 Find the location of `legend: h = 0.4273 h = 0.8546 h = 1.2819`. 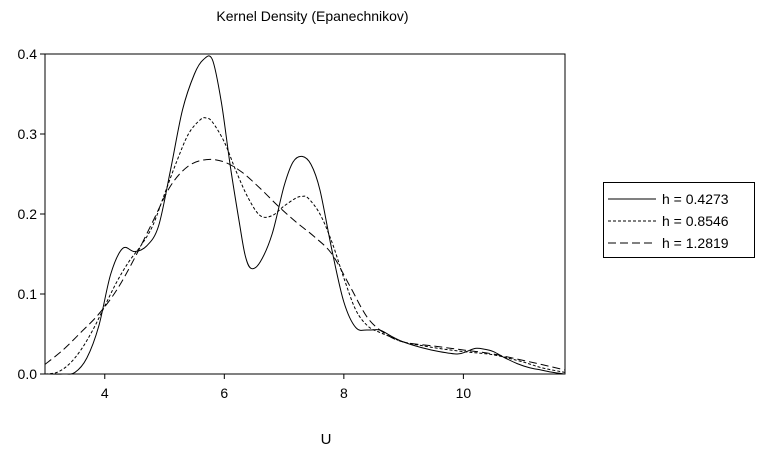

legend: h = 0.4273 h = 0.8546 h = 1.2819 is located at coordinates (679, 220).